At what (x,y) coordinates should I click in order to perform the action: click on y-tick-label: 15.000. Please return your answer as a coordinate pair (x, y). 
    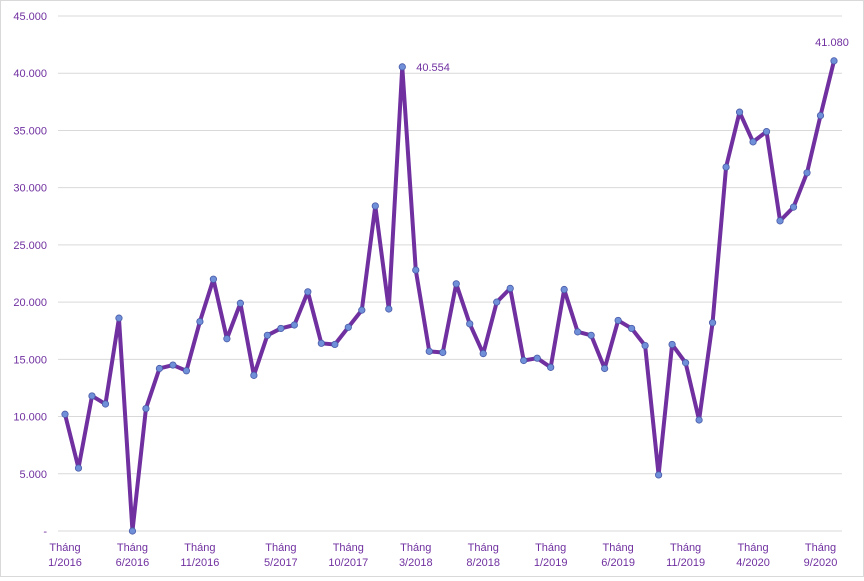
    Looking at the image, I should click on (30, 360).